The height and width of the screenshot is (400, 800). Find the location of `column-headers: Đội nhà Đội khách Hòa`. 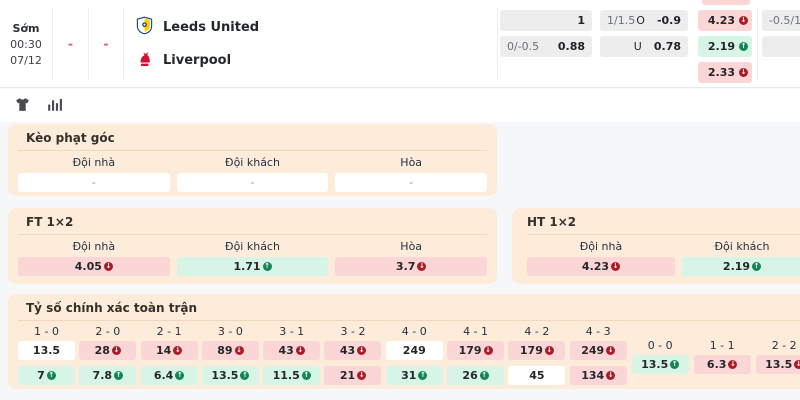

column-headers: Đội nhà Đội khách Hòa is located at coordinates (252, 162).